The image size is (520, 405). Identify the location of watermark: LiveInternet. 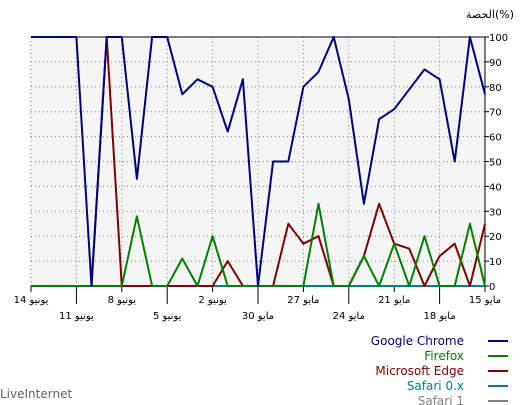
(36, 394).